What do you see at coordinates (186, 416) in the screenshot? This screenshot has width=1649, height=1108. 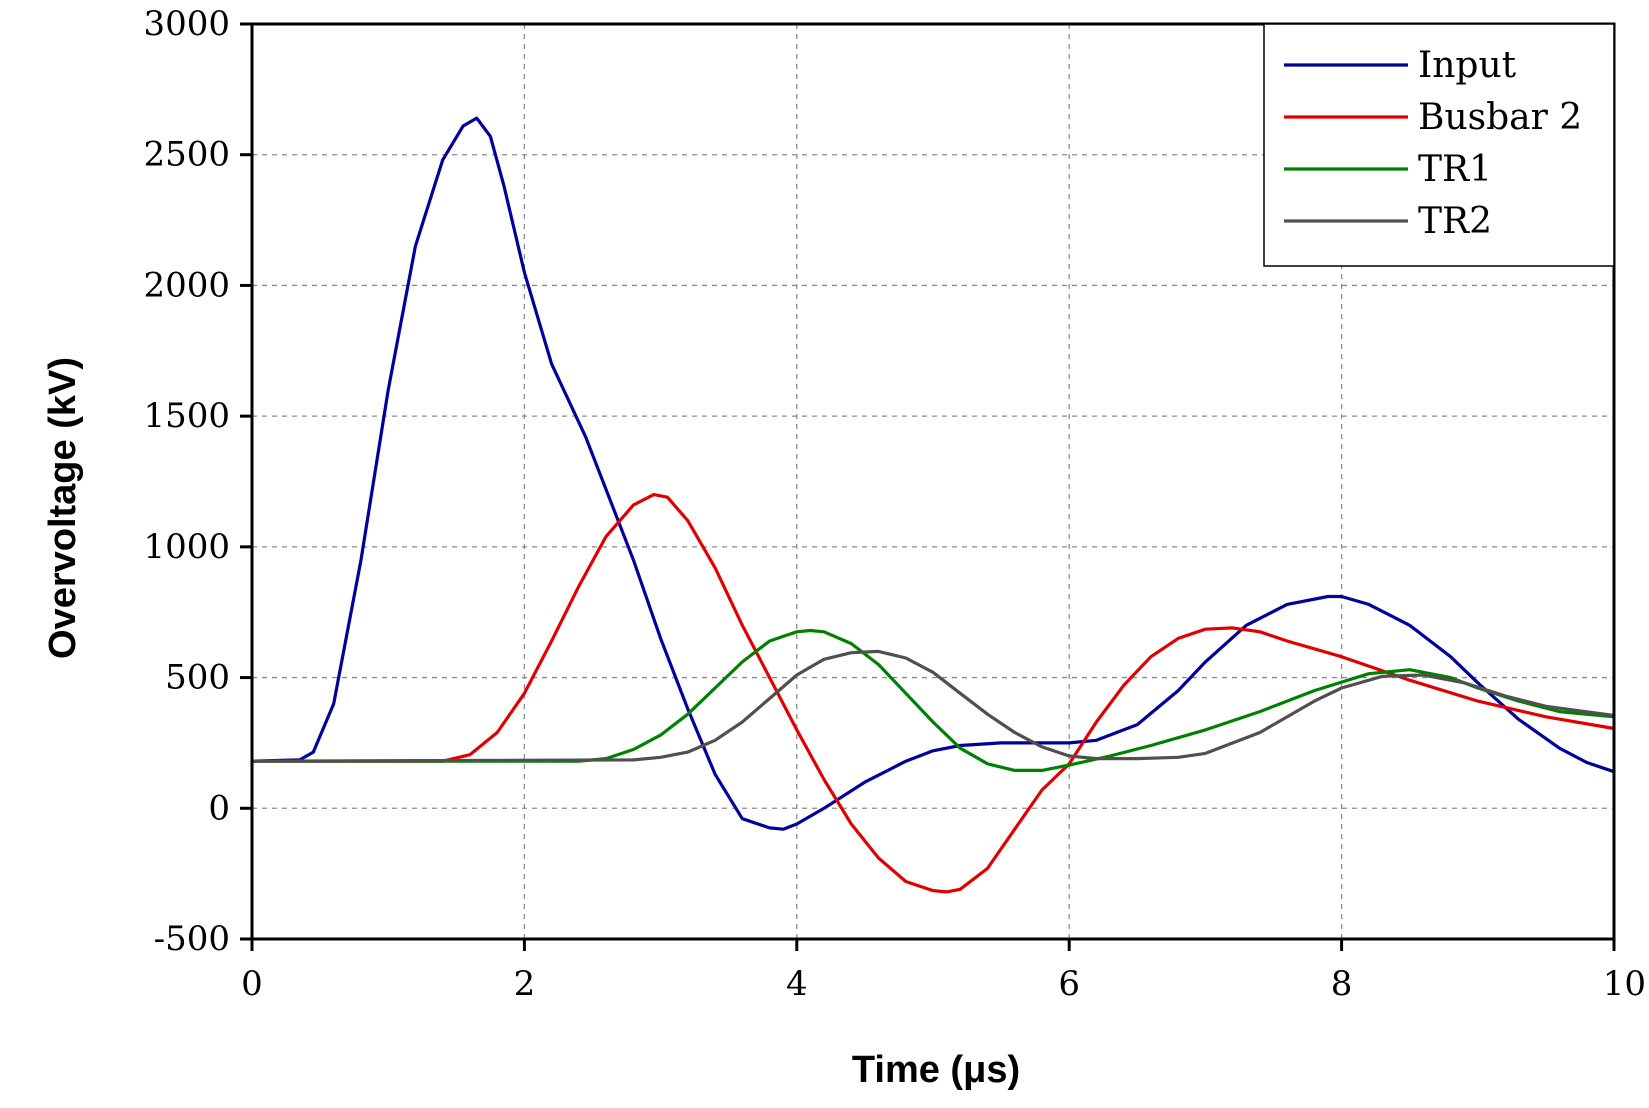 I see `y-tick-label: 1500` at bounding box center [186, 416].